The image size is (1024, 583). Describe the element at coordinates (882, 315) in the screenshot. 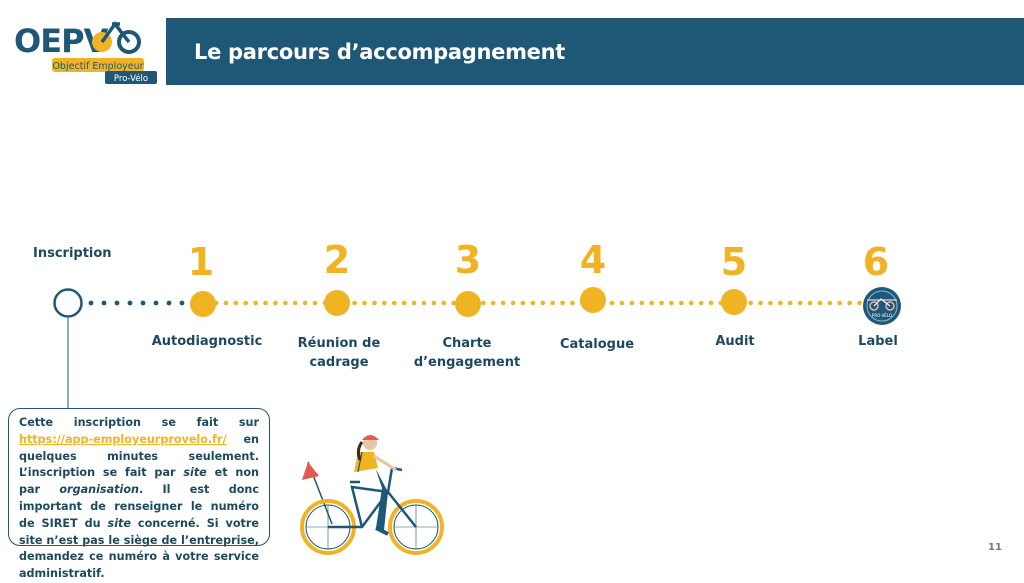

I see `badge-text: PRO-VÉLO` at that location.